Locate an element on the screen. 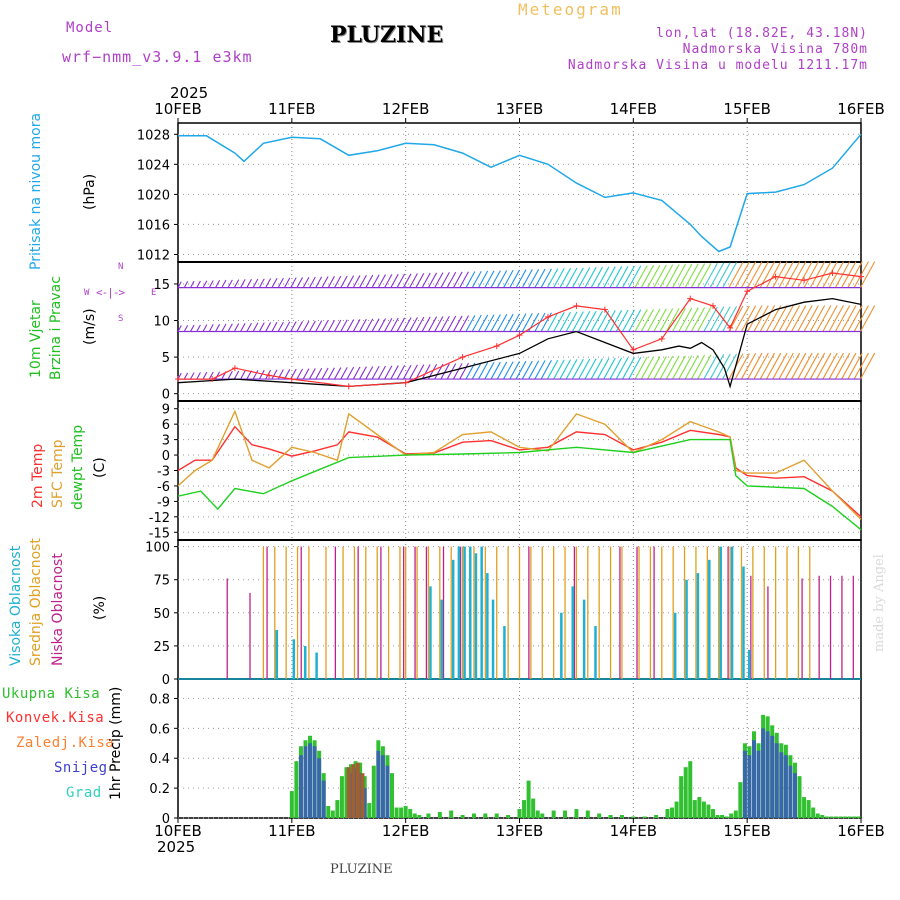  compass-s: S is located at coordinates (121, 319).